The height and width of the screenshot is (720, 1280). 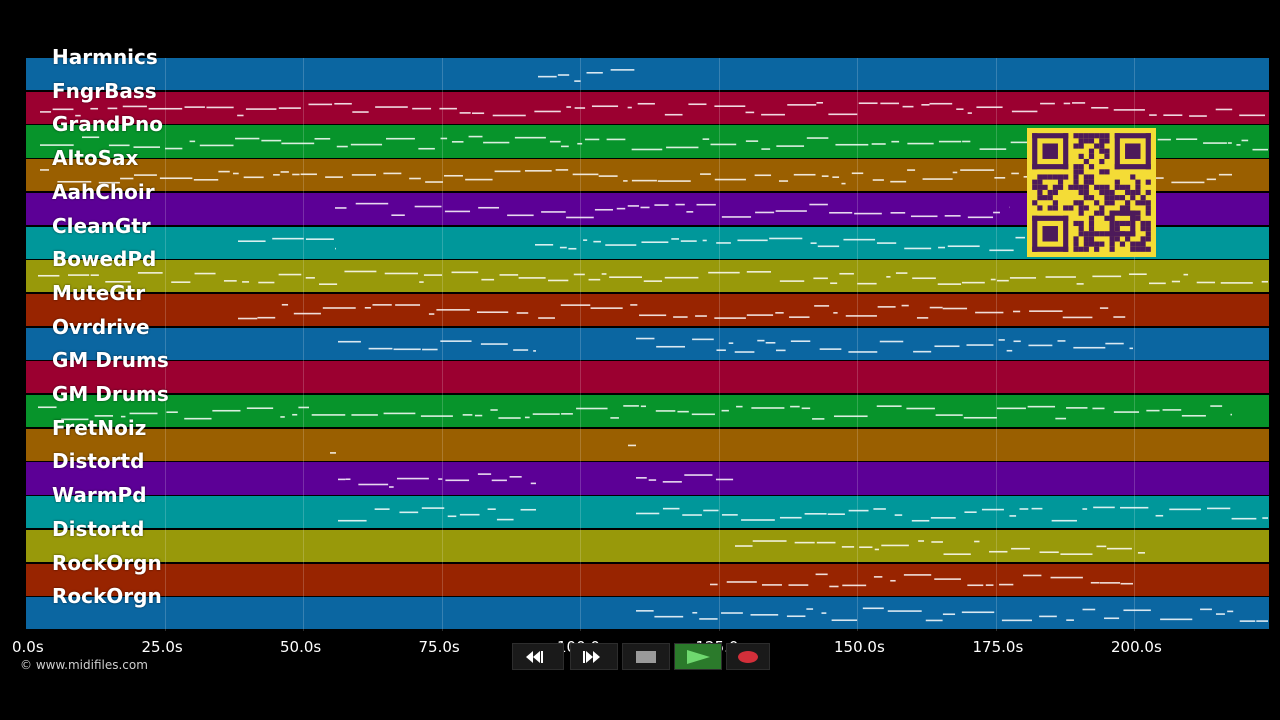 I want to click on rewind-button, so click(x=538, y=656).